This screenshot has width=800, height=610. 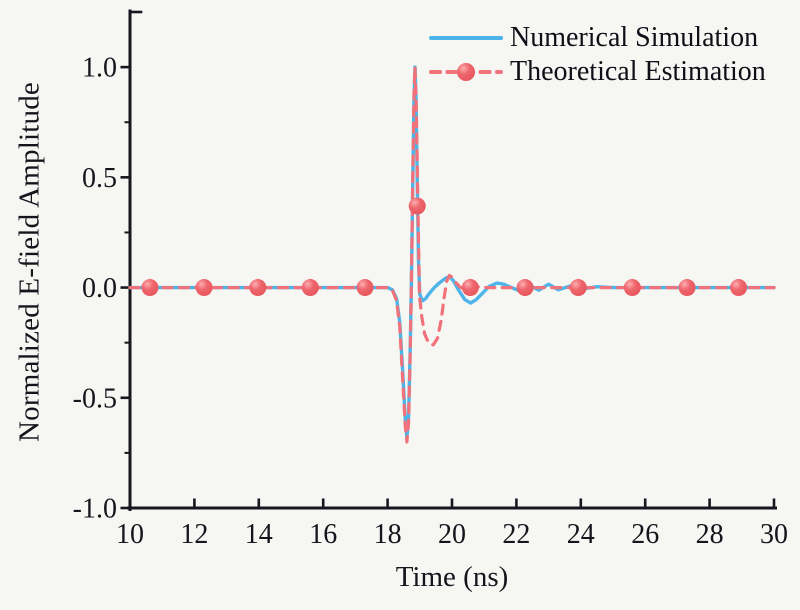 I want to click on legend-item-numerical-simulation: Numerical Simulation, so click(x=597, y=38).